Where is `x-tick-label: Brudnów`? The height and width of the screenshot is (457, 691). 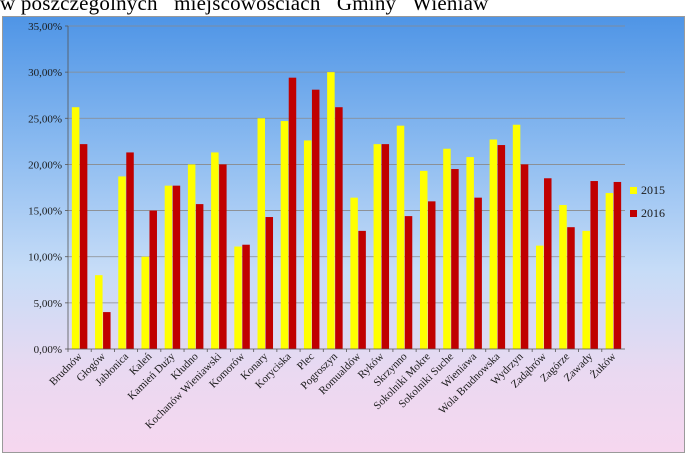 x-tick-label: Brudnów is located at coordinates (65, 369).